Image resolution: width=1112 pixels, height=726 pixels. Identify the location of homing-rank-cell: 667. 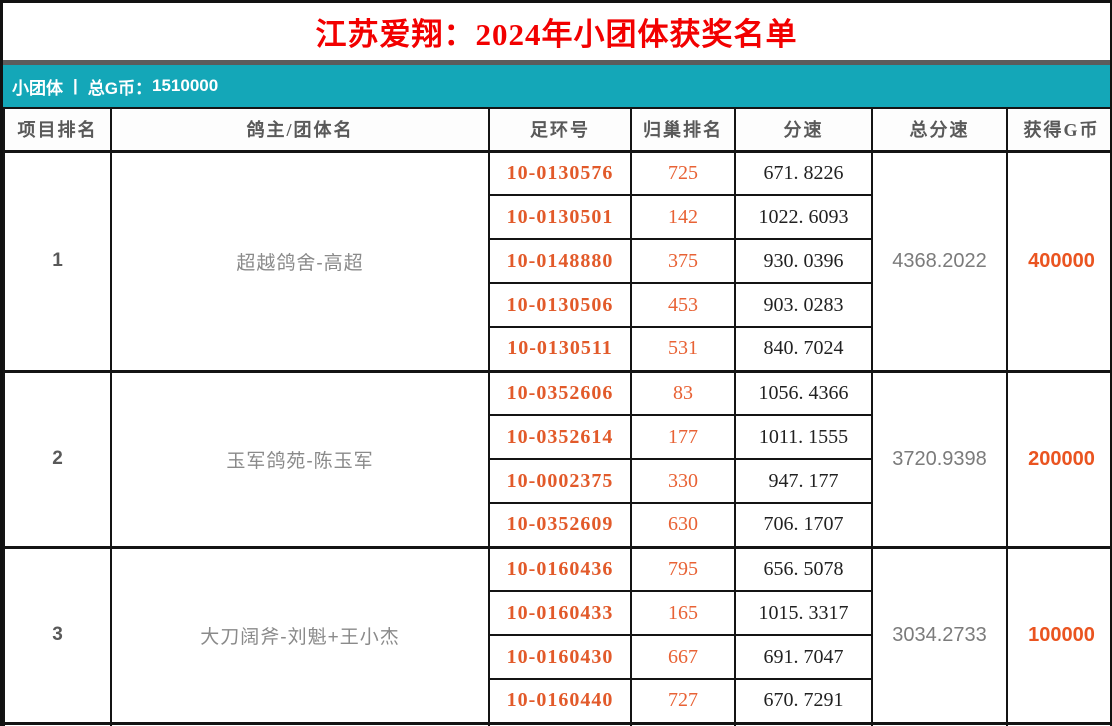
(683, 657).